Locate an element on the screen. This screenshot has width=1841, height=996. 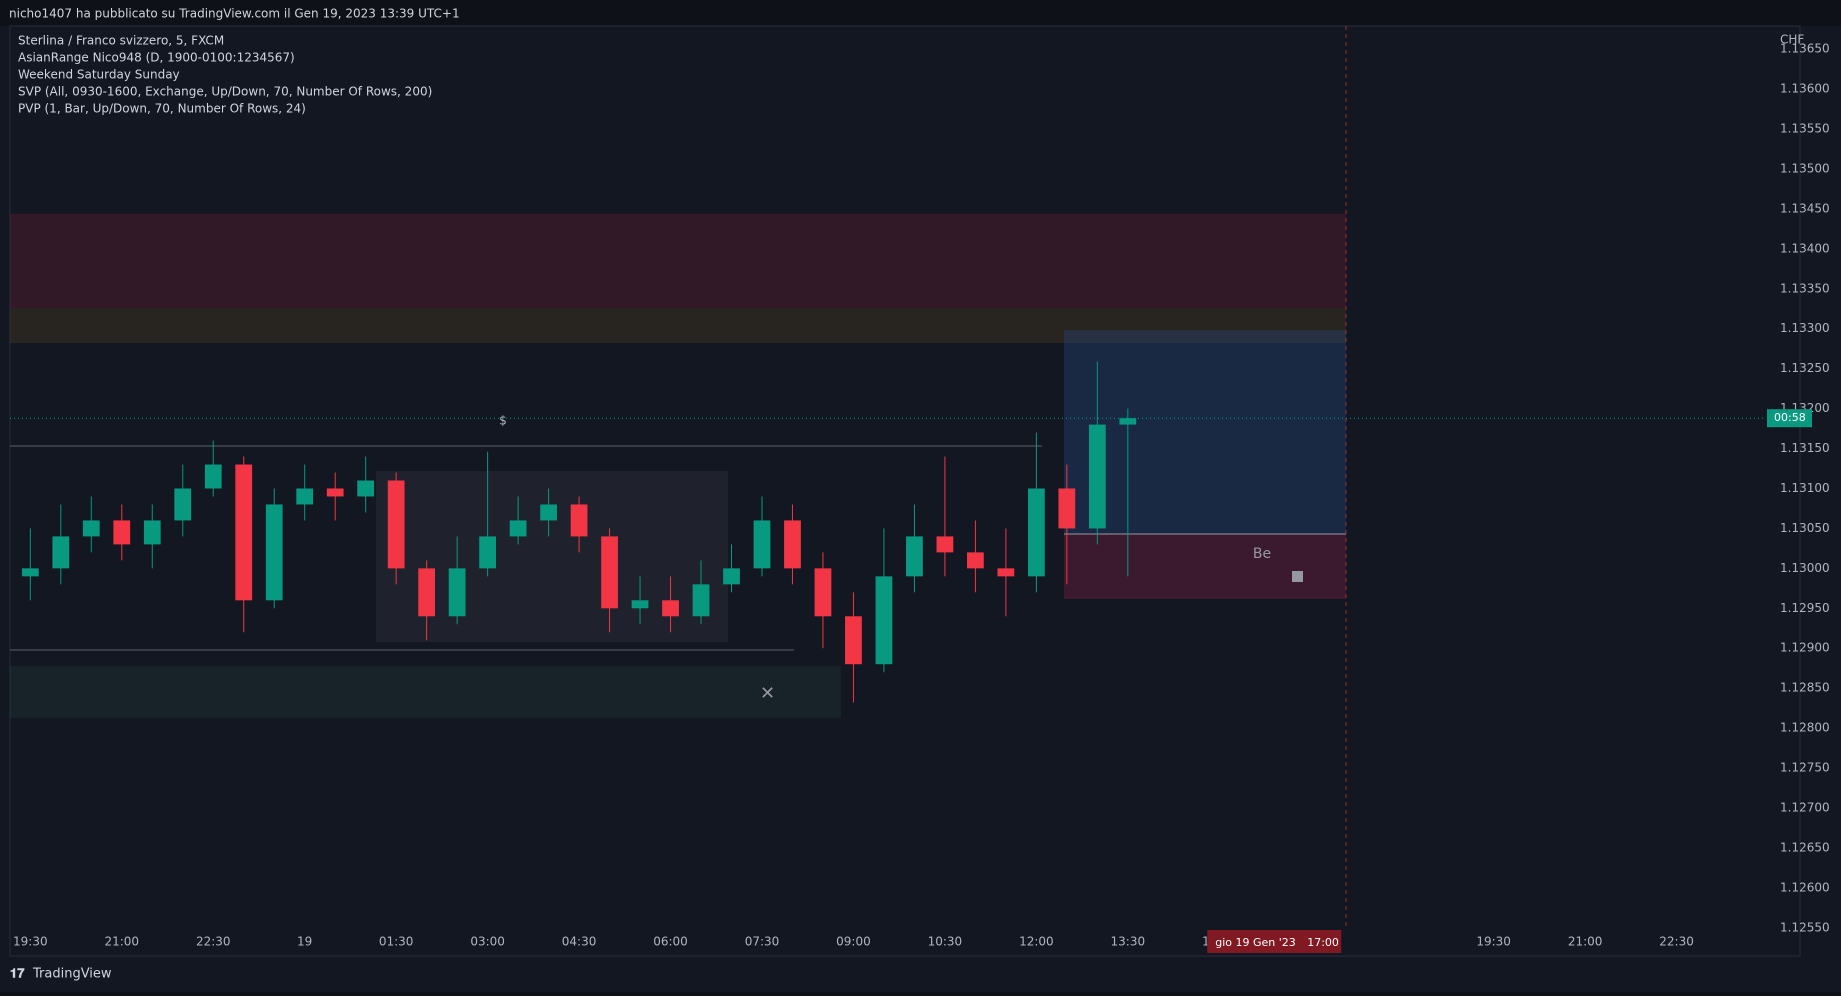
x-tick-label: 09:00 is located at coordinates (853, 942).